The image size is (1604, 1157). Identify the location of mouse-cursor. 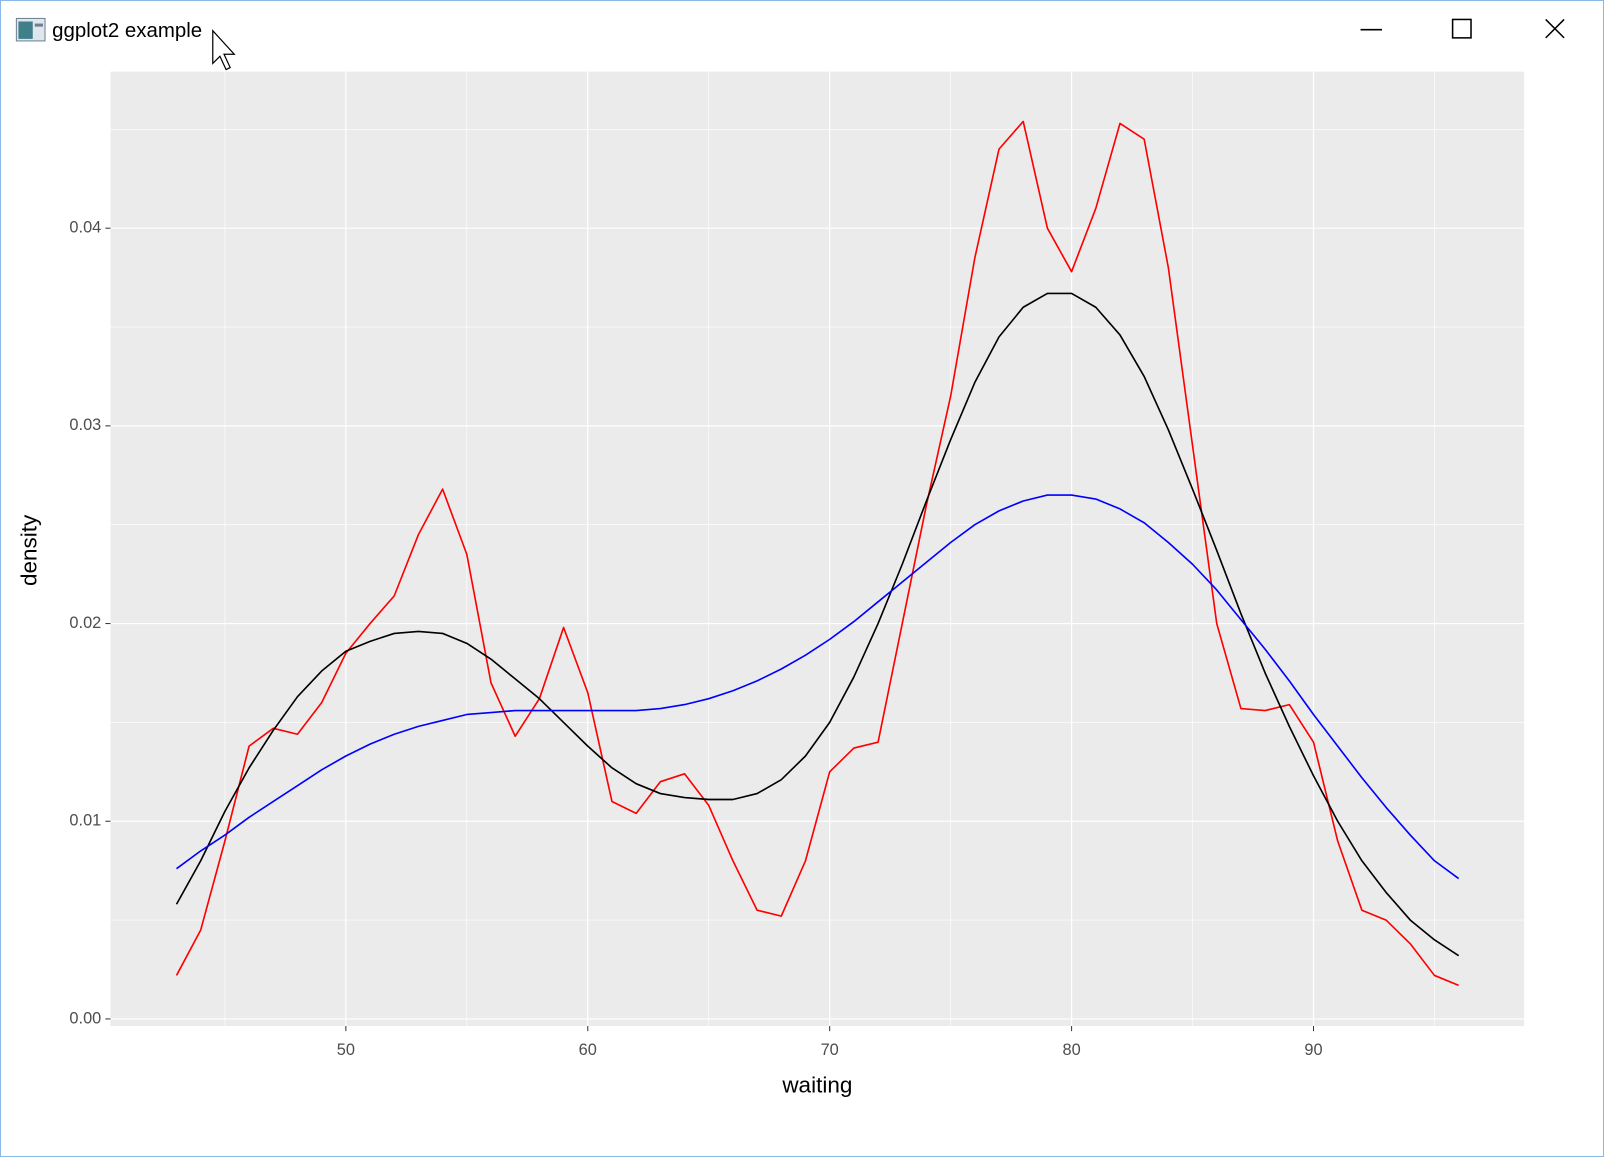
(224, 50).